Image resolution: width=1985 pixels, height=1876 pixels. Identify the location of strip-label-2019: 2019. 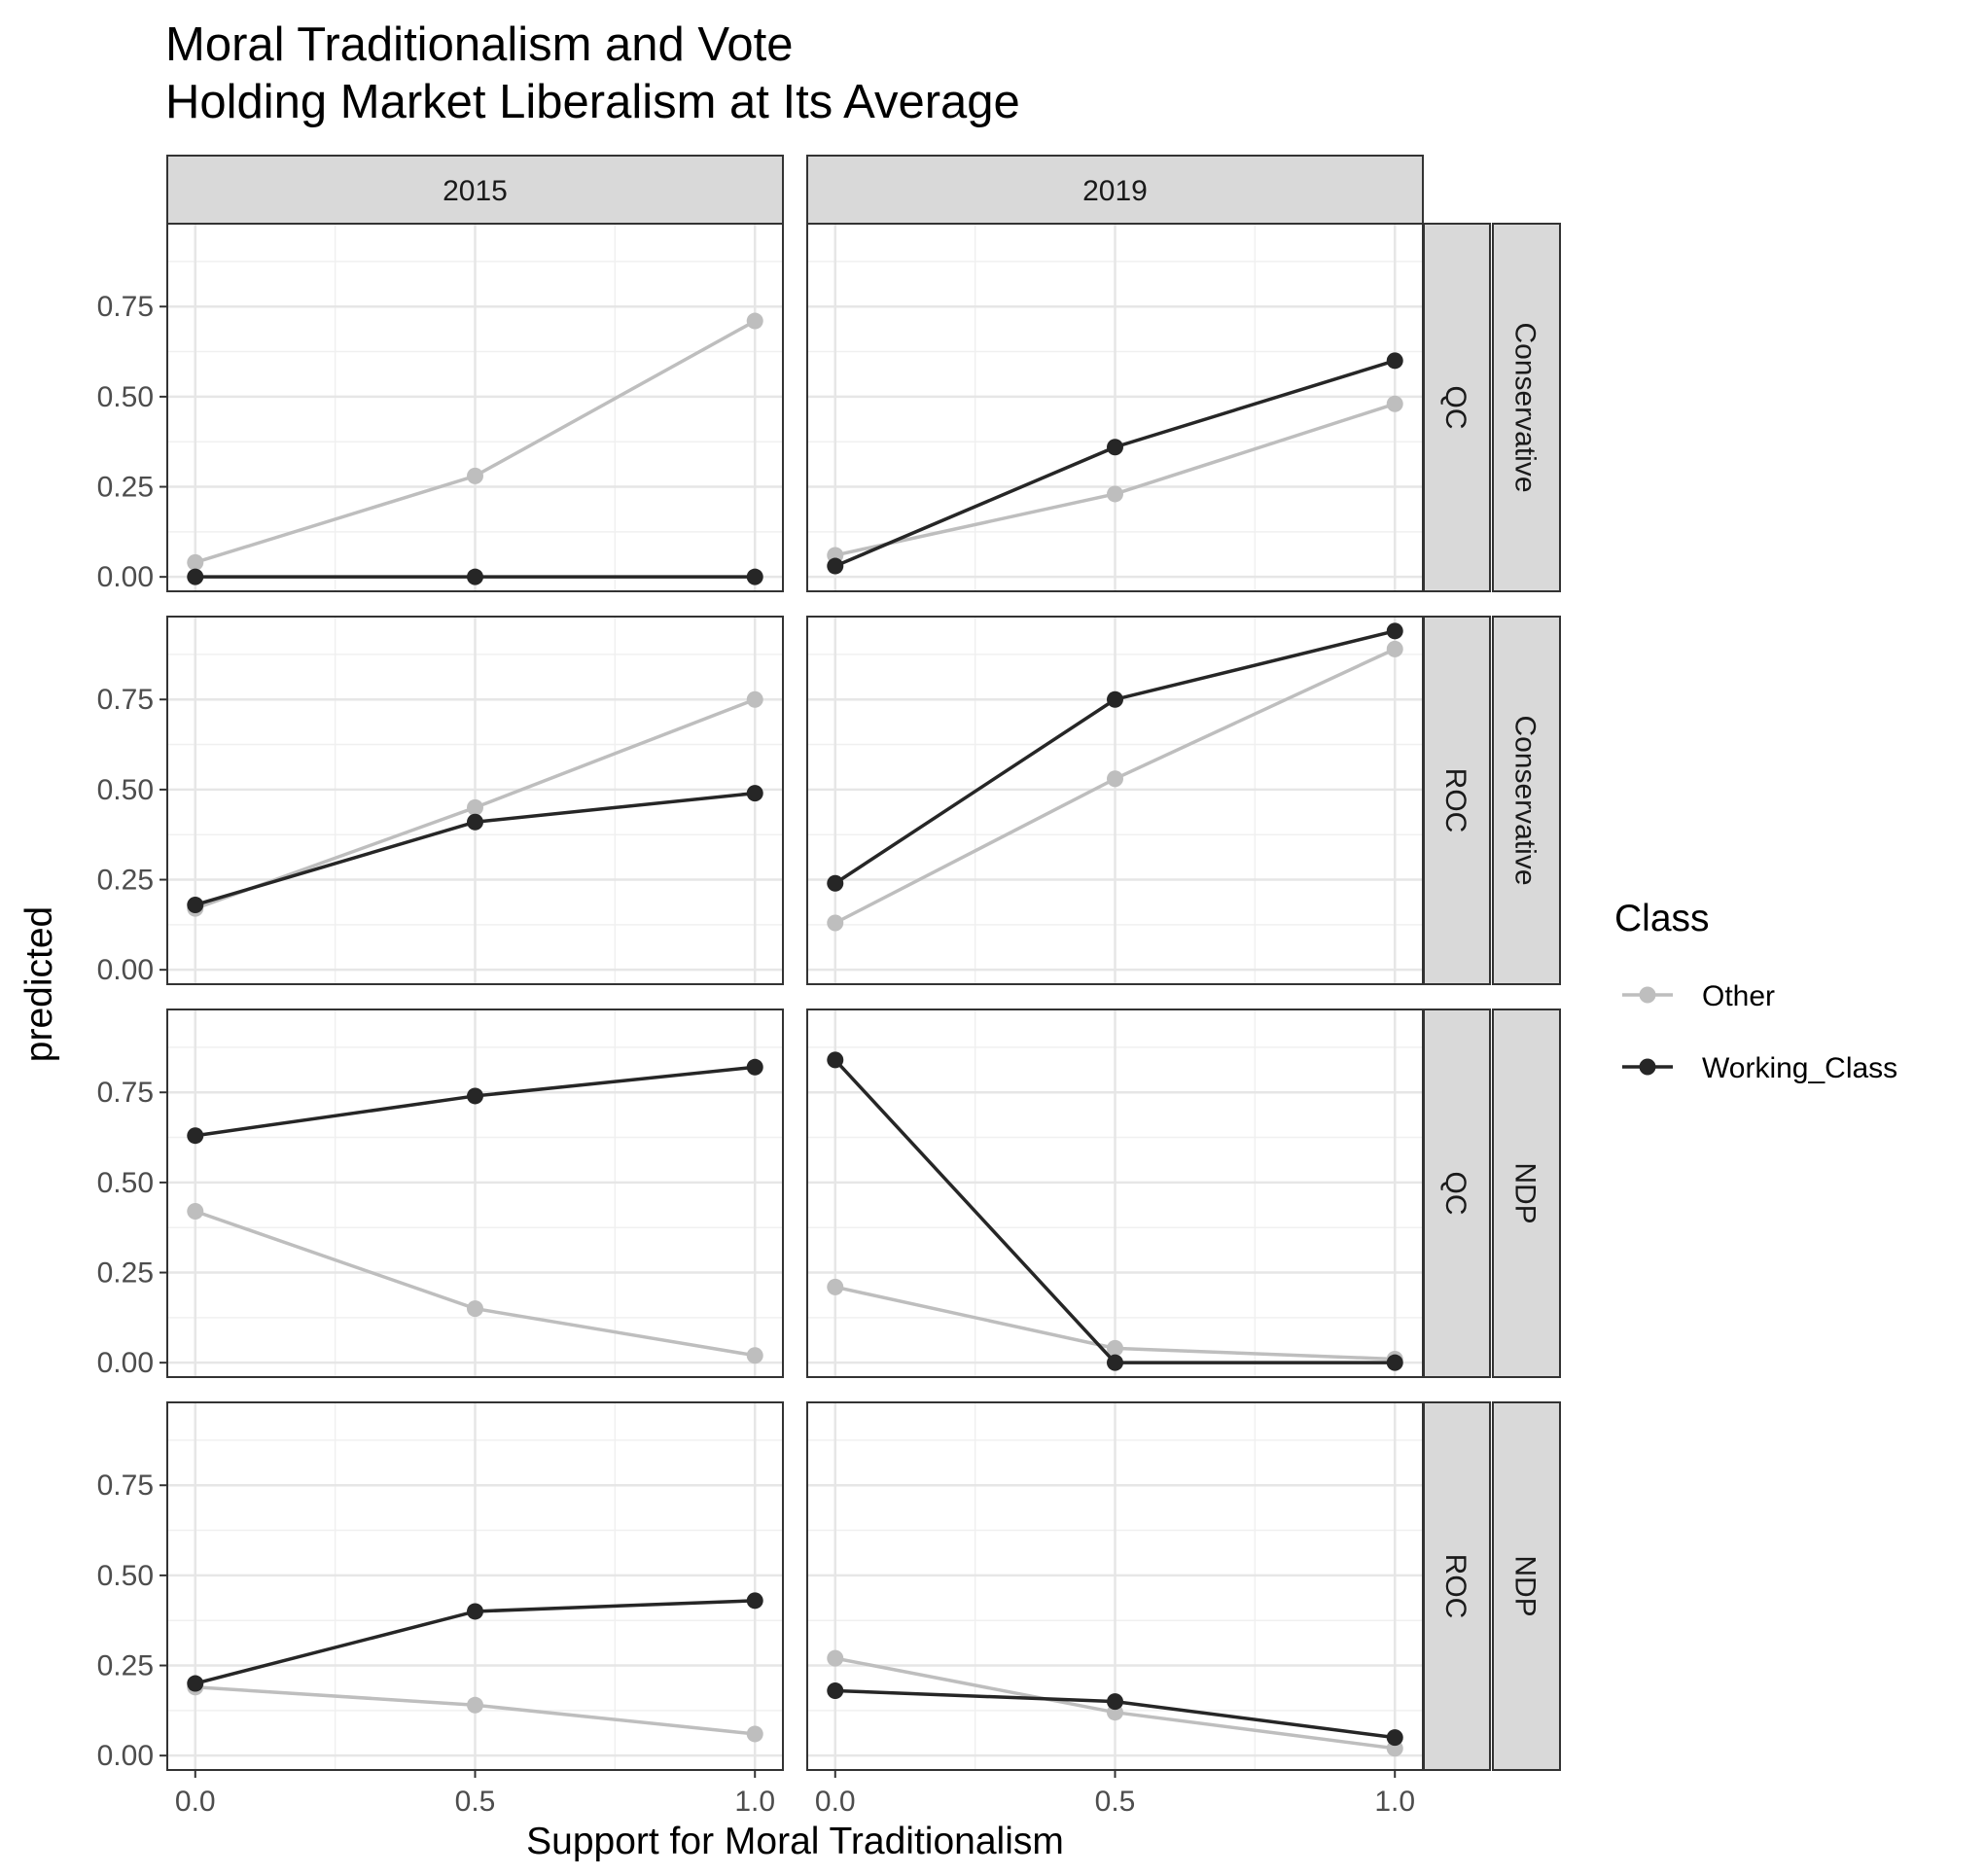
(1115, 191).